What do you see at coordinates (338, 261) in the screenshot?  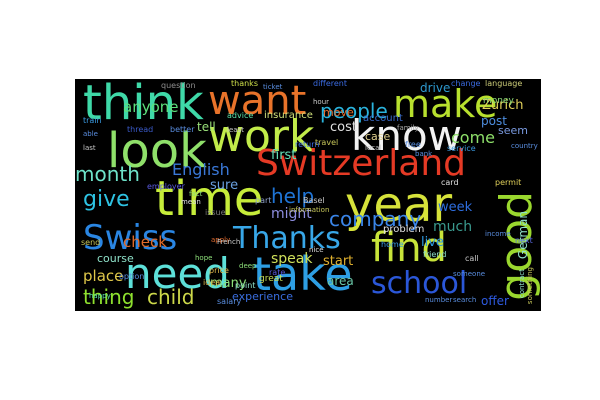 I see `word-start: start` at bounding box center [338, 261].